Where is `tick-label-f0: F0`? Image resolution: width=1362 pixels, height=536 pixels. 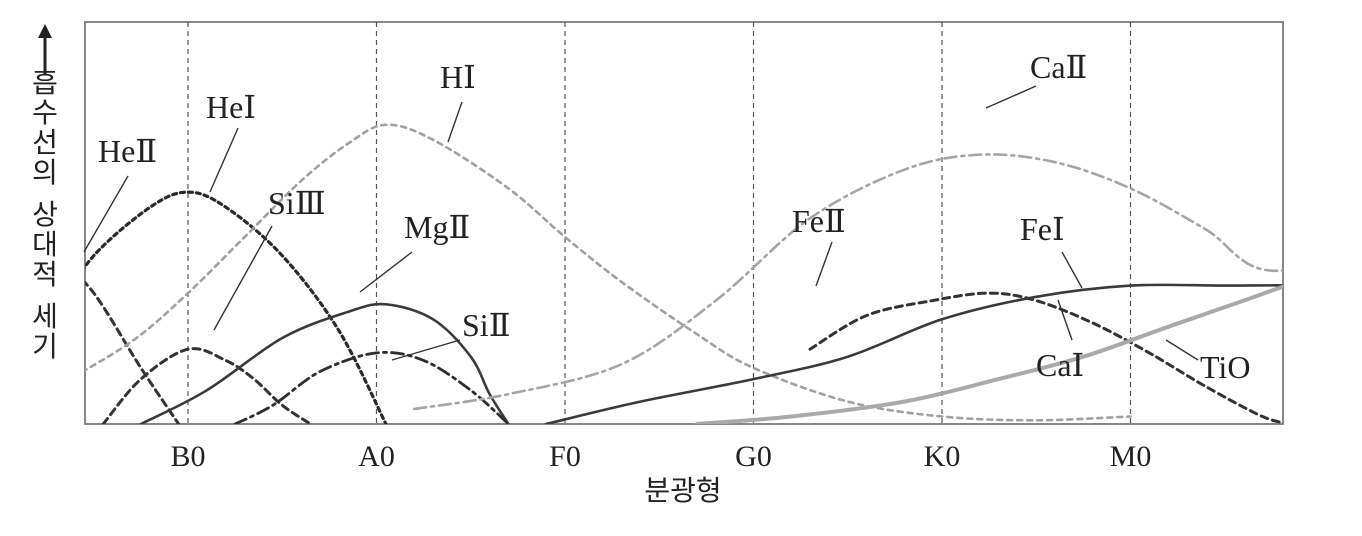 tick-label-f0: F0 is located at coordinates (565, 456).